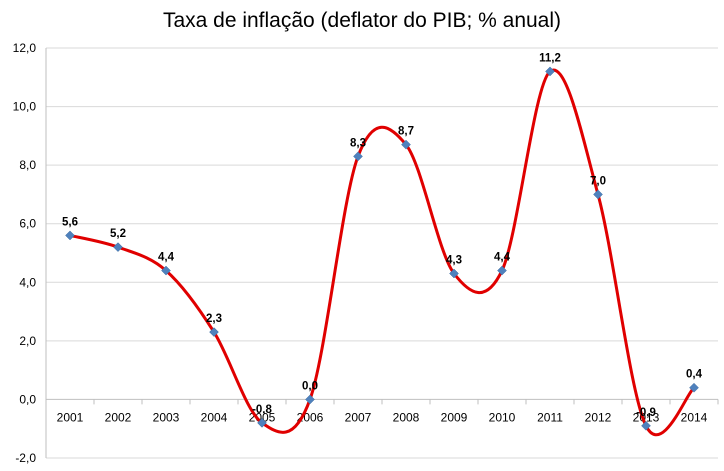  I want to click on x-tick-label: 2010, so click(502, 417).